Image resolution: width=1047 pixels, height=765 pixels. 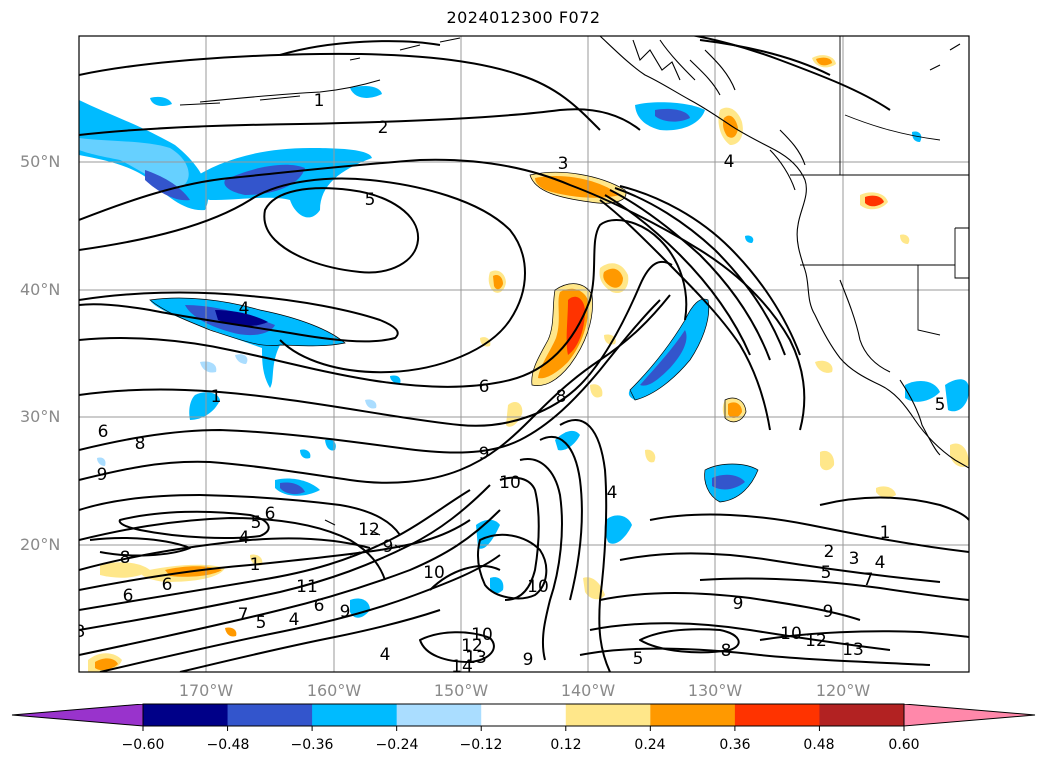 What do you see at coordinates (228, 745) in the screenshot?
I see `colorbar-tick-label: −0.48` at bounding box center [228, 745].